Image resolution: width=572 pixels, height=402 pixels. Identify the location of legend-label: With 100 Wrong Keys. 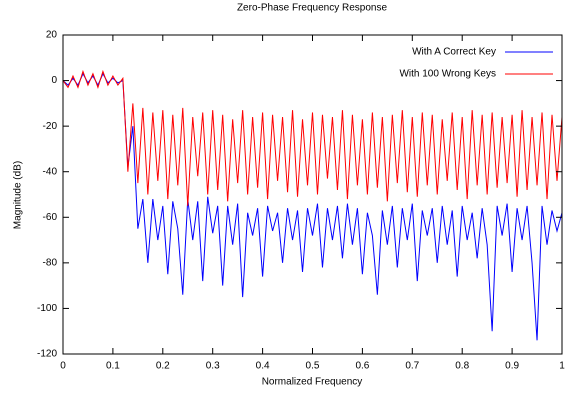
(447, 74).